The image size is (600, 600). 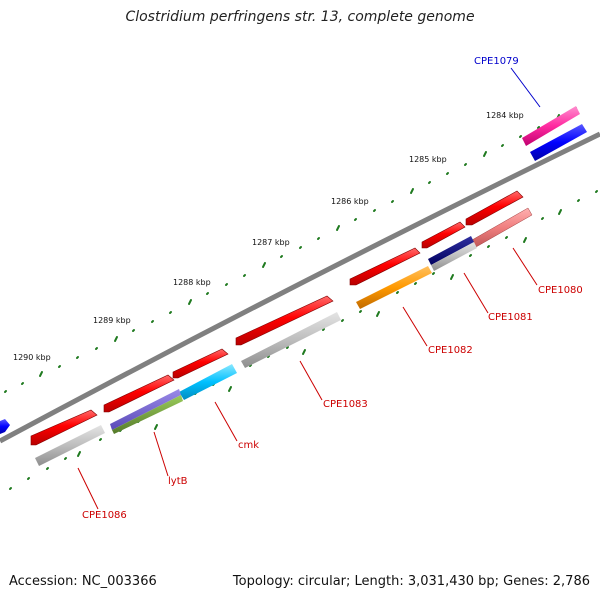 What do you see at coordinates (248, 445) in the screenshot?
I see `gene-label-cmk: cmk` at bounding box center [248, 445].